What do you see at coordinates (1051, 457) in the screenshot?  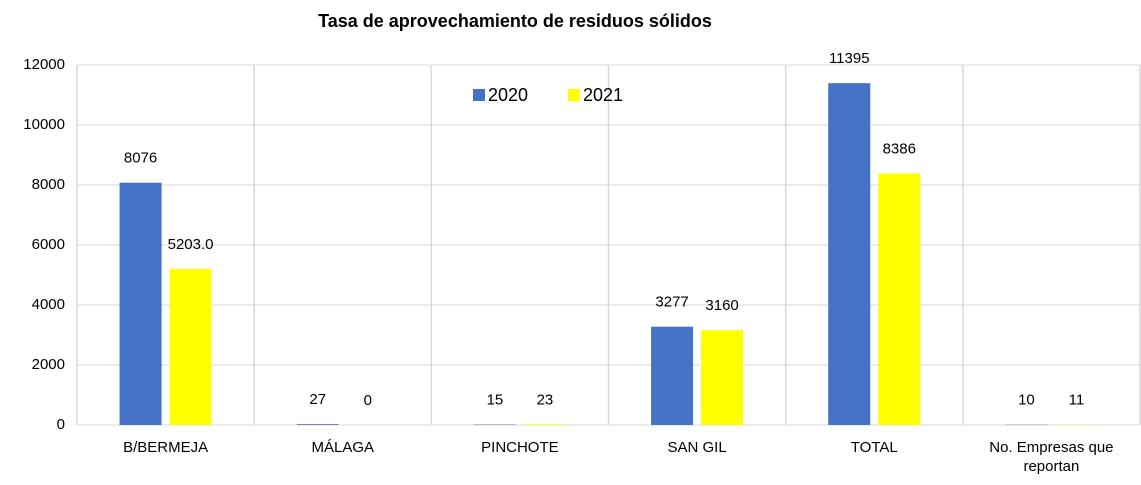 I see `x-tick-label: No. Empresas que reportan` at bounding box center [1051, 457].